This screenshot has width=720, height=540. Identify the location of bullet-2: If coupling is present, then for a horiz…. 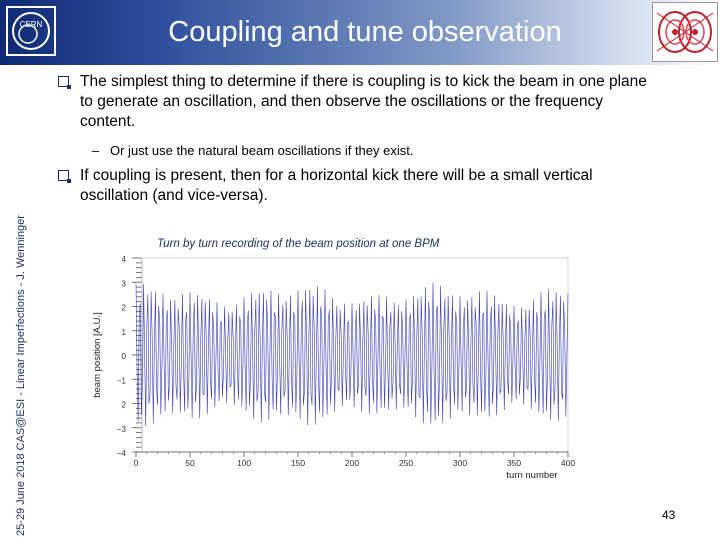
(358, 186).